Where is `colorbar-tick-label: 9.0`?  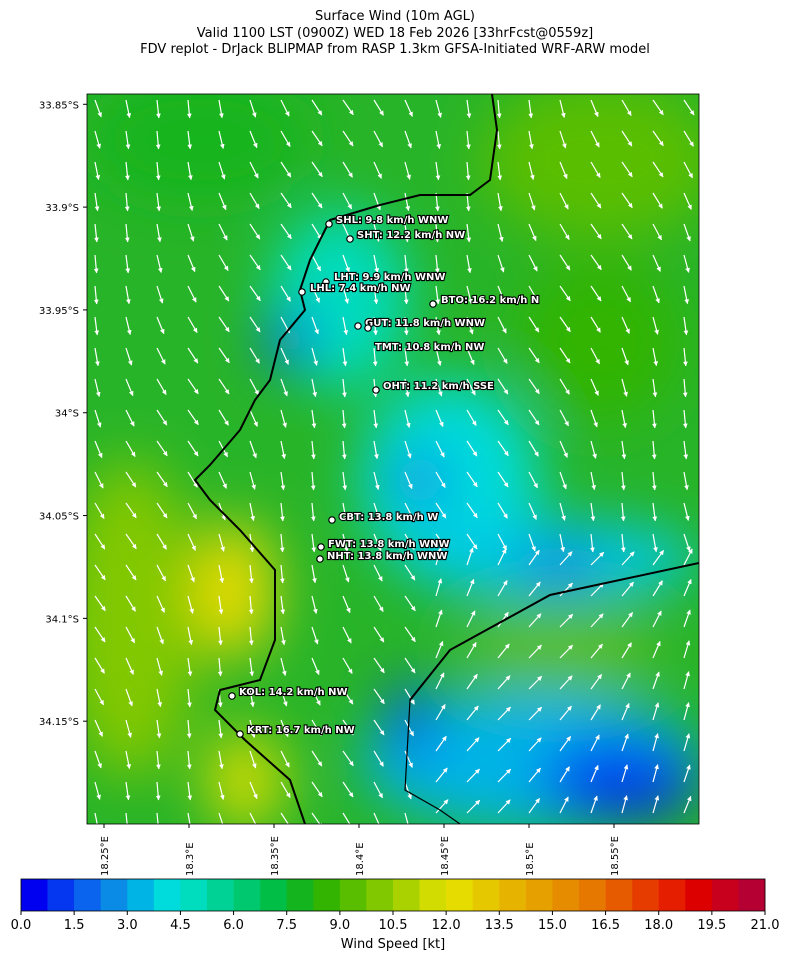
colorbar-tick-label: 9.0 is located at coordinates (340, 925).